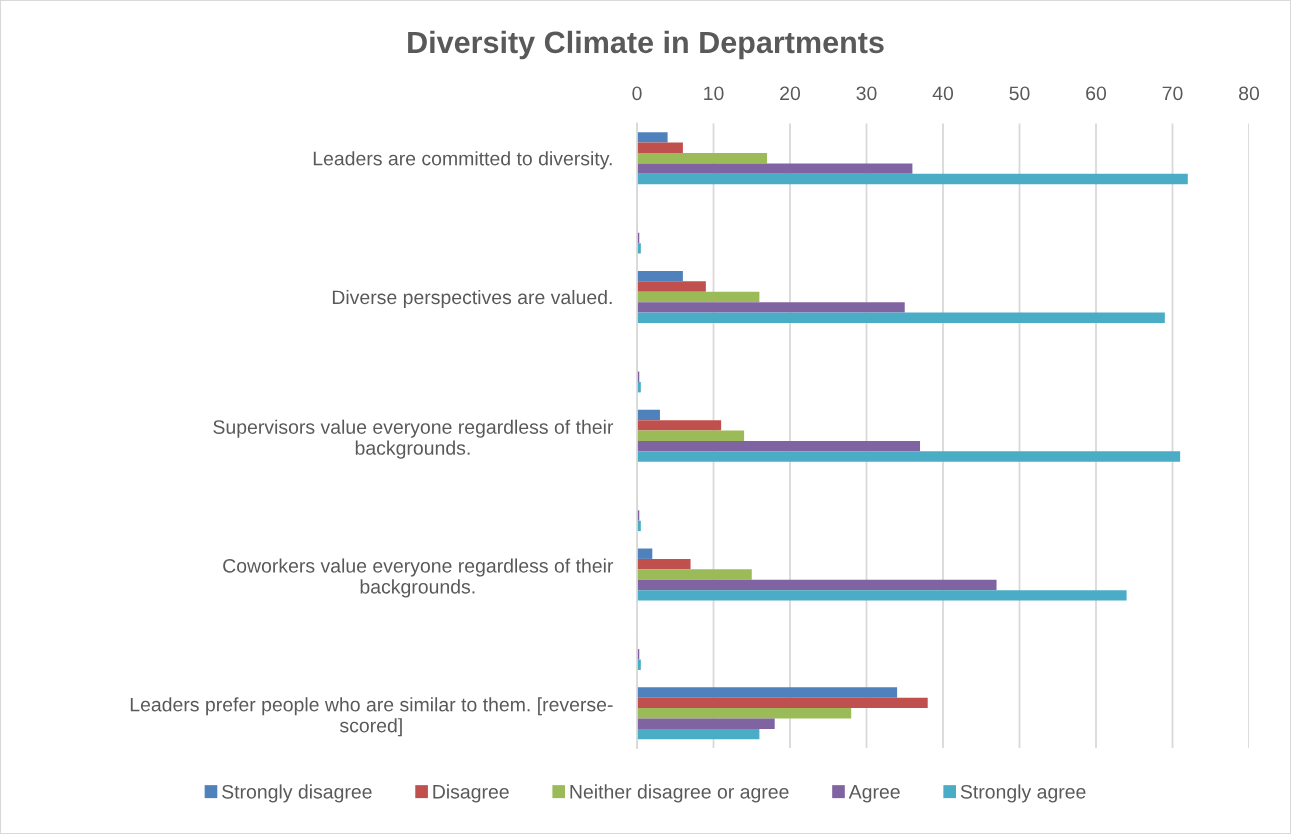  I want to click on chart-title: Diversity Climate in Departments, so click(646, 45).